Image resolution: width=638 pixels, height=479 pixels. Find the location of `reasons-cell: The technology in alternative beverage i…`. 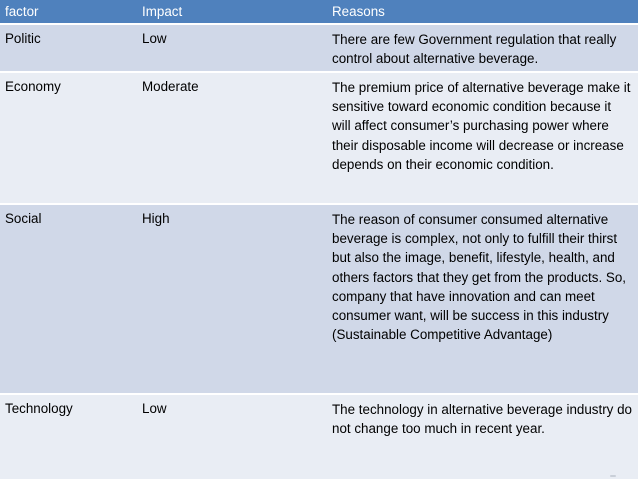

reasons-cell: The technology in alternative beverage i… is located at coordinates (482, 419).